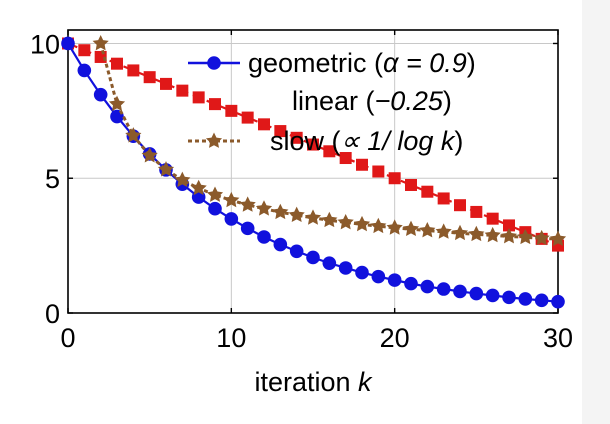 This screenshot has width=610, height=424. Describe the element at coordinates (231, 338) in the screenshot. I see `x-tick-label: 10` at that location.